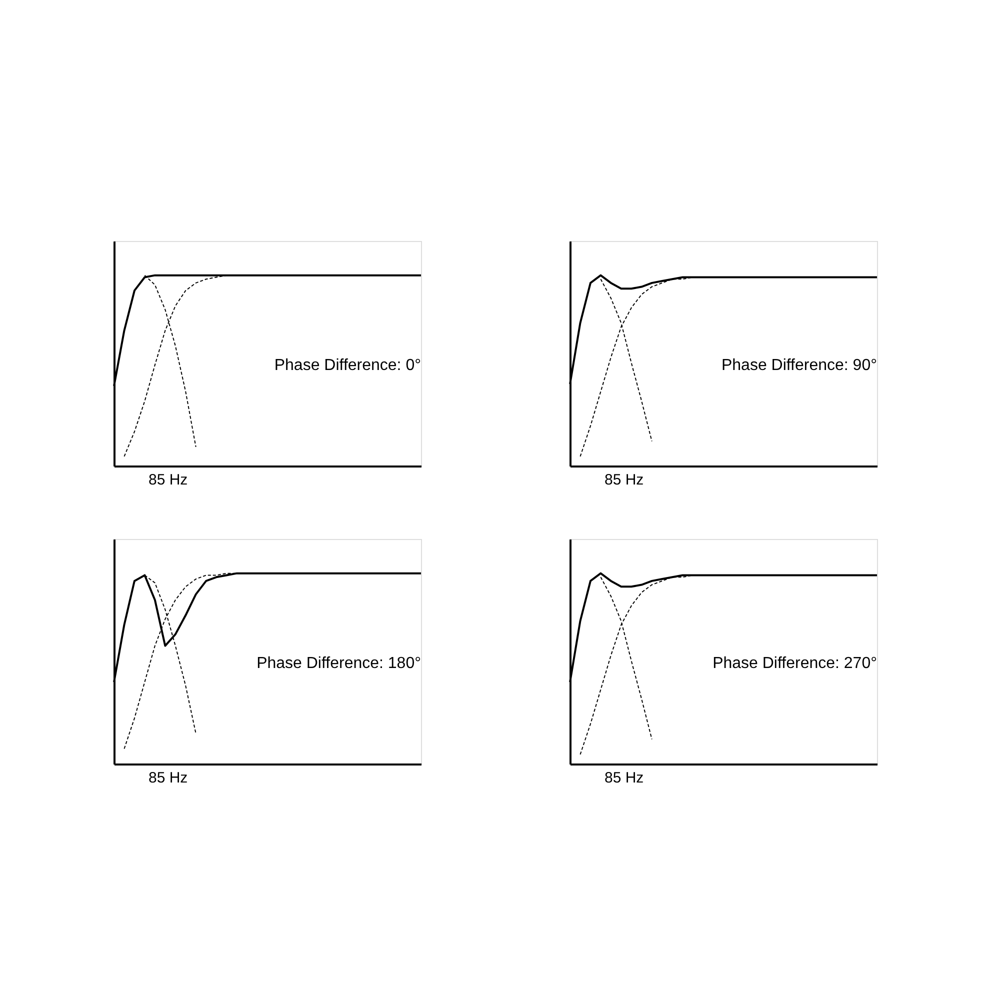 This screenshot has width=1000, height=1000. Describe the element at coordinates (799, 365) in the screenshot. I see `annotation: Phase Difference: 90°` at that location.